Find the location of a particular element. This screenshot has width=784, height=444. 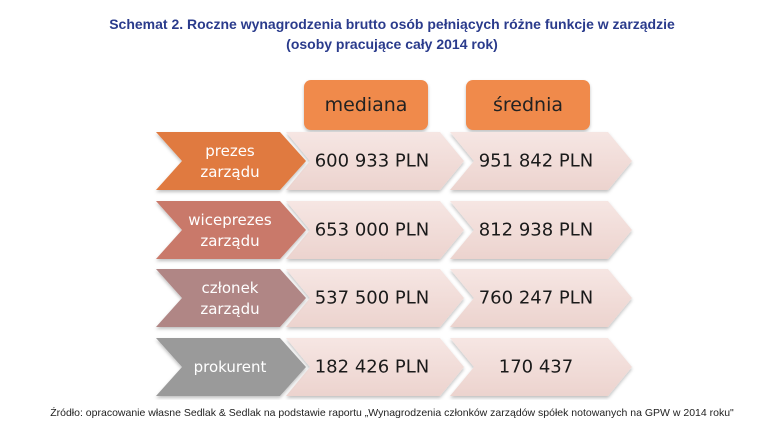

header-median: mediana is located at coordinates (366, 105).